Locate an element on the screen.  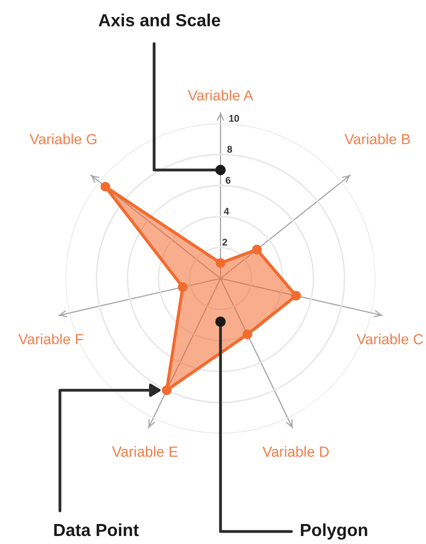
y-tick-label: 6 is located at coordinates (228, 180).